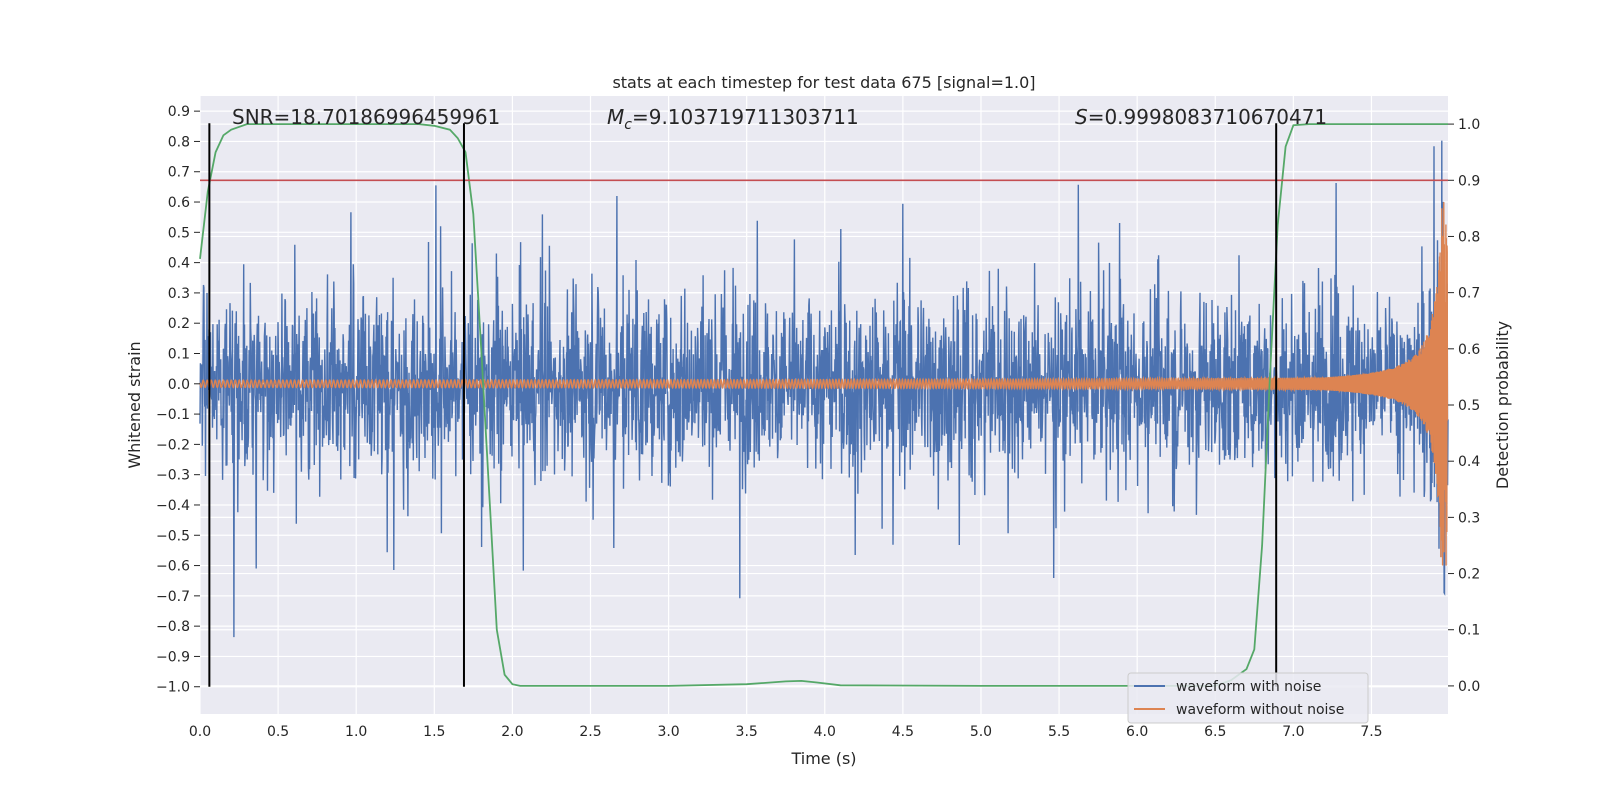 The image size is (1600, 800). Describe the element at coordinates (1248, 687) in the screenshot. I see `legend-label-noise: waveform with noise` at that location.